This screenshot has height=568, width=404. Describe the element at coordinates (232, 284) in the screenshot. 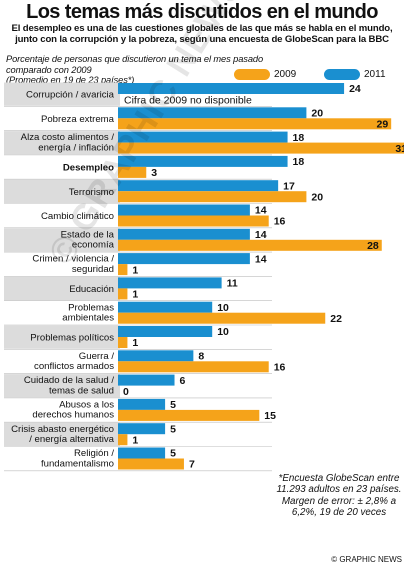

I see `value-label-2011: 11` at that location.